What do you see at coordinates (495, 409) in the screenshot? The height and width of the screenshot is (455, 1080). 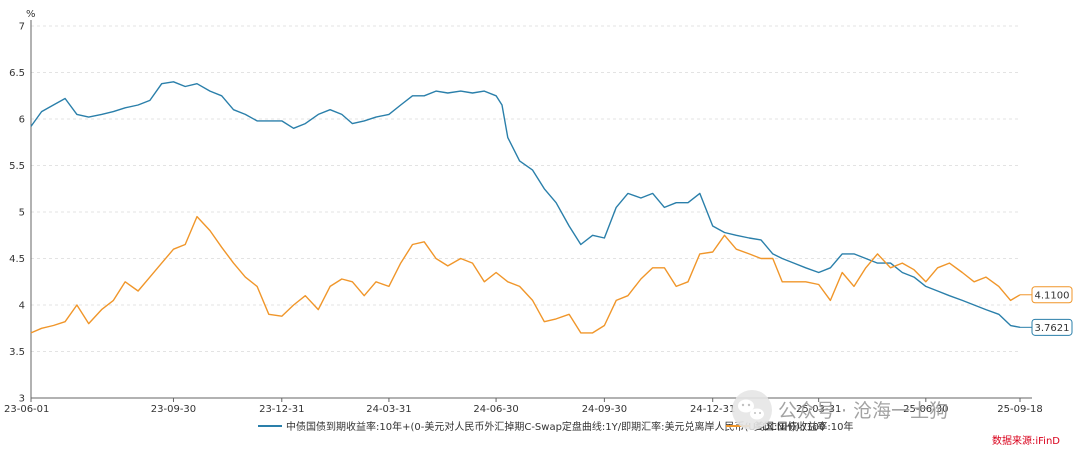 I see `x-tick-label: 24-06-30` at bounding box center [495, 409].